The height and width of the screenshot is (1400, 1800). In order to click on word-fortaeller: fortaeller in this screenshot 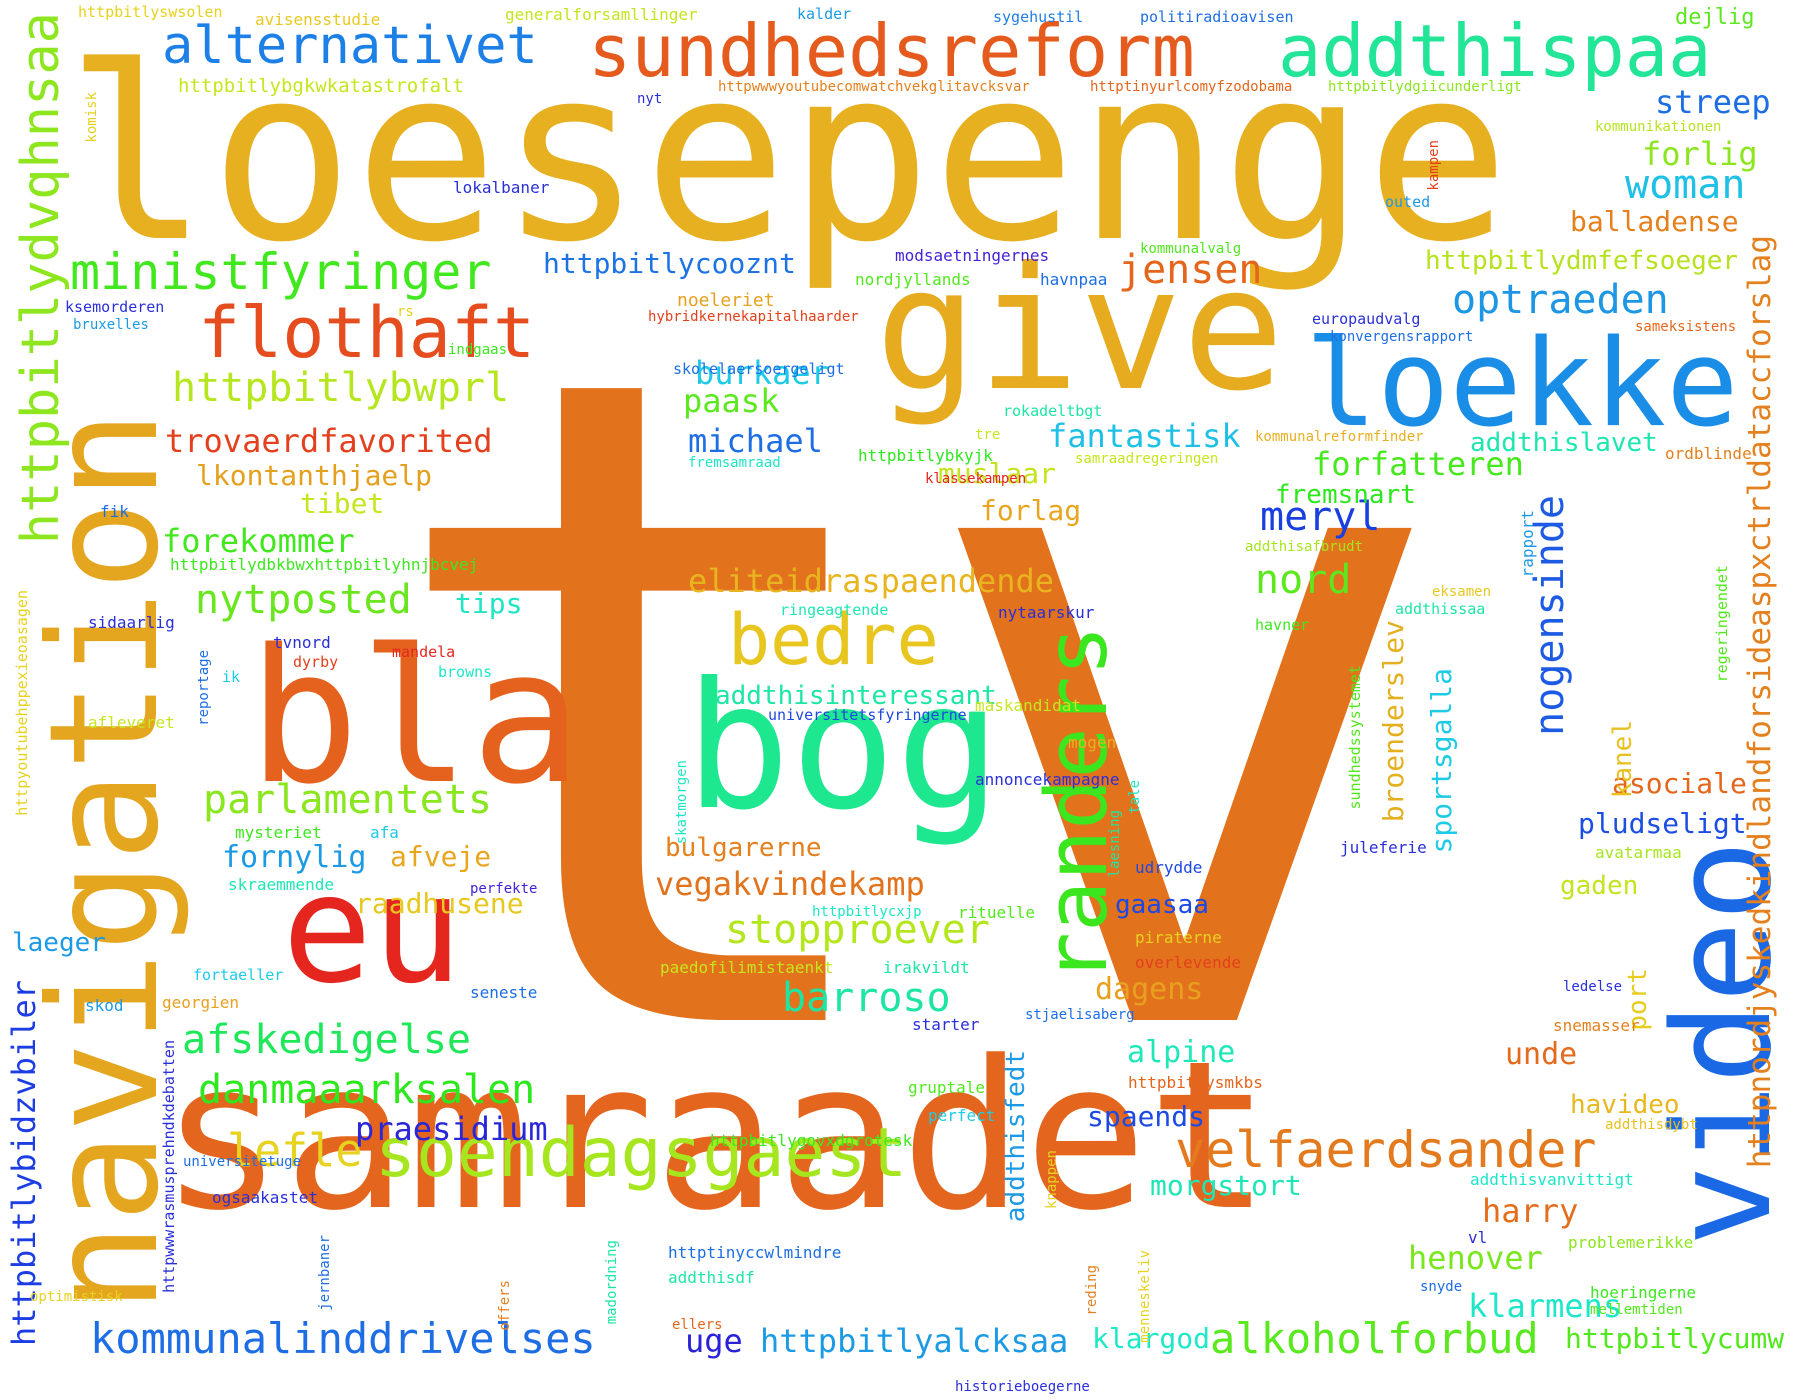, I will do `click(238, 975)`.